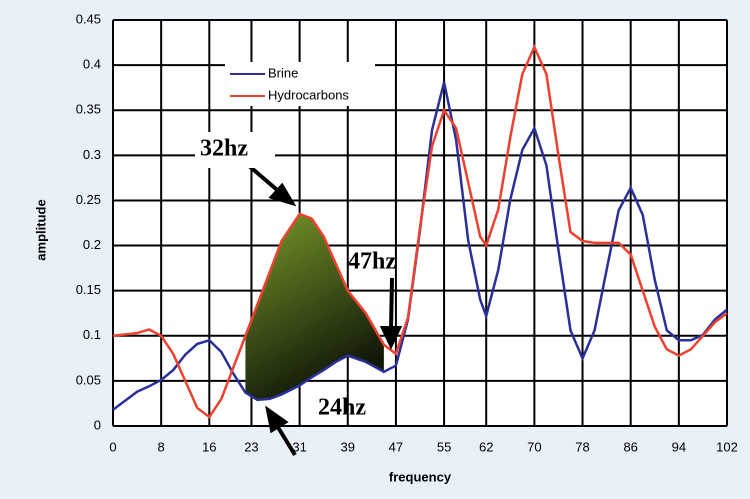 The width and height of the screenshot is (750, 499). Describe the element at coordinates (727, 446) in the screenshot. I see `x-tick-label: 102` at that location.